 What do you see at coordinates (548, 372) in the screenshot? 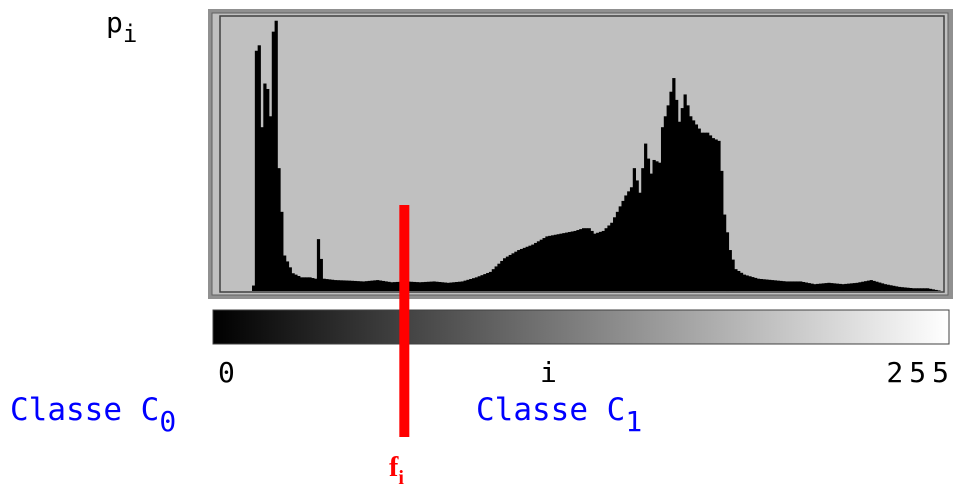
I see `x-tick-label-i: i` at bounding box center [548, 372].